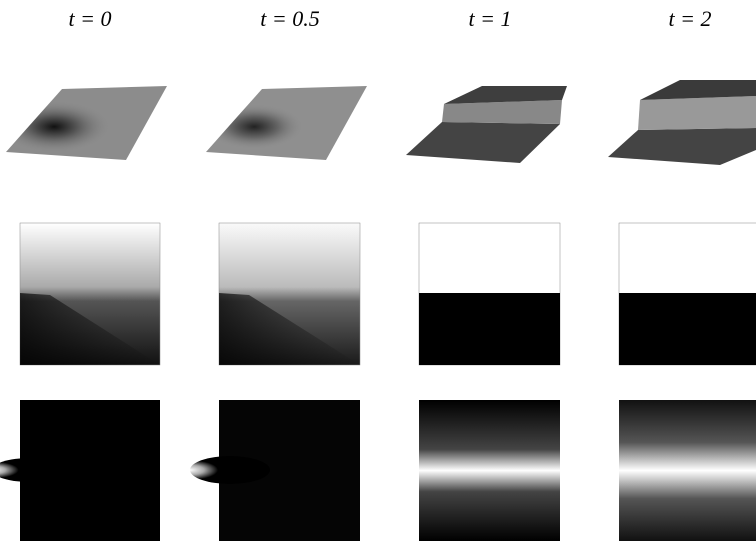  Describe the element at coordinates (490, 18) in the screenshot. I see `column-label: t = 1` at that location.